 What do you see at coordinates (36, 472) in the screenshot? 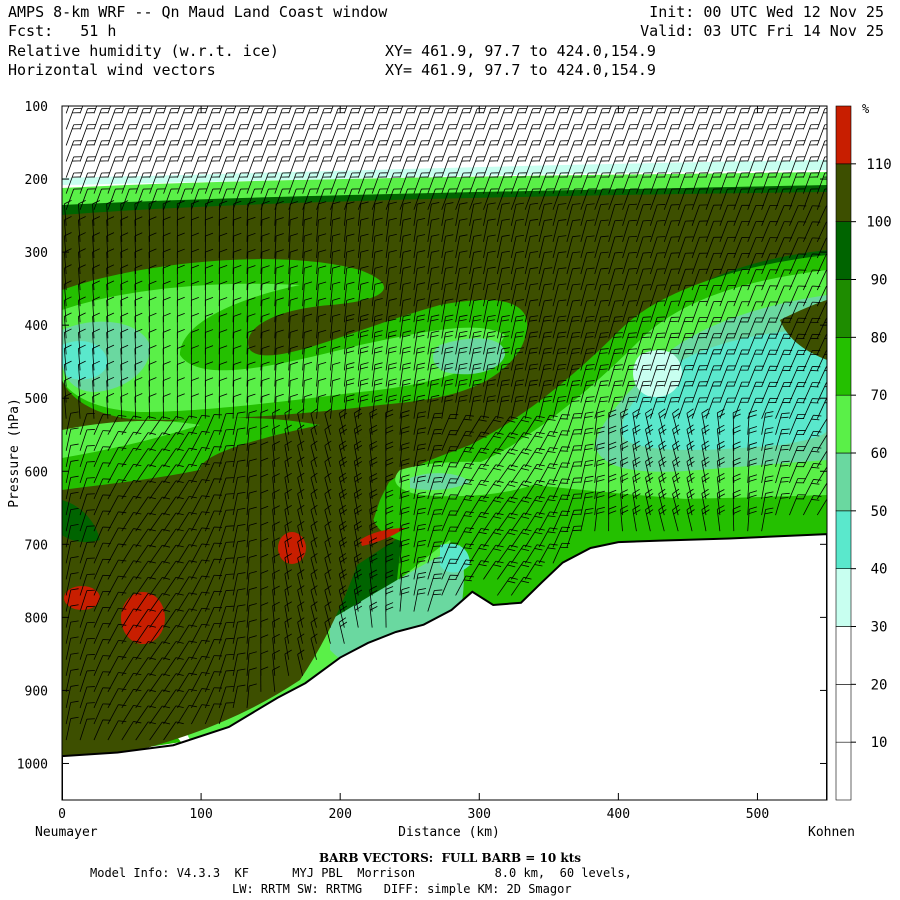
I see `y-tick-label: 600` at bounding box center [36, 472].